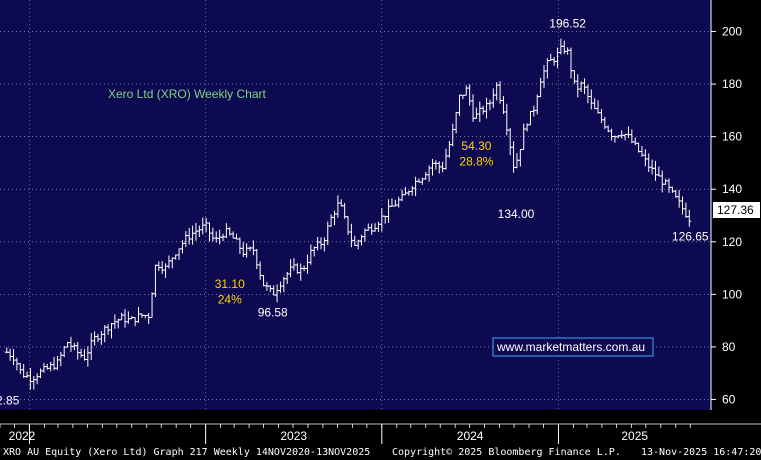  I want to click on last-price-tag: 127.36, so click(735, 210).